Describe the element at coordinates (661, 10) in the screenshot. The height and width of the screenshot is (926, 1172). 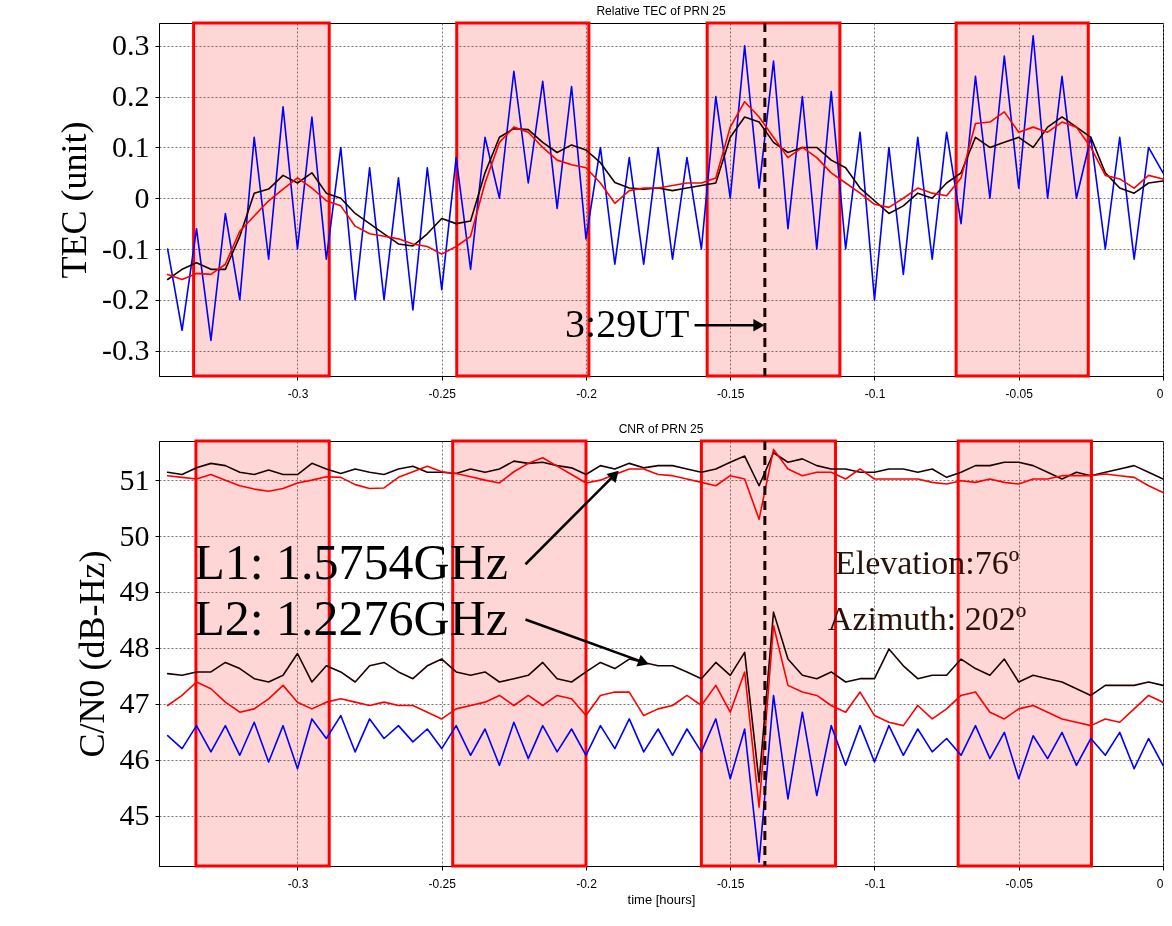
I see `chart-title: Relative TEC of PRN 25` at that location.